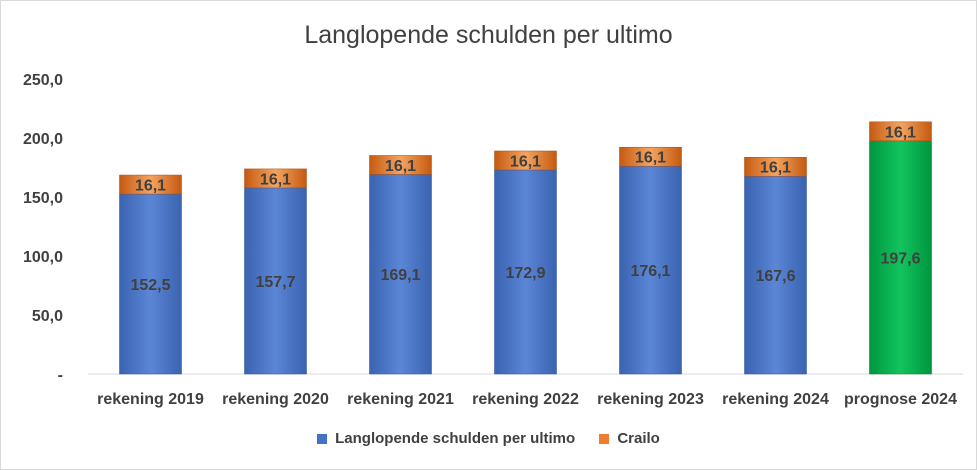 Image resolution: width=977 pixels, height=470 pixels. Describe the element at coordinates (275, 399) in the screenshot. I see `x-category-label: rekening 2020` at that location.